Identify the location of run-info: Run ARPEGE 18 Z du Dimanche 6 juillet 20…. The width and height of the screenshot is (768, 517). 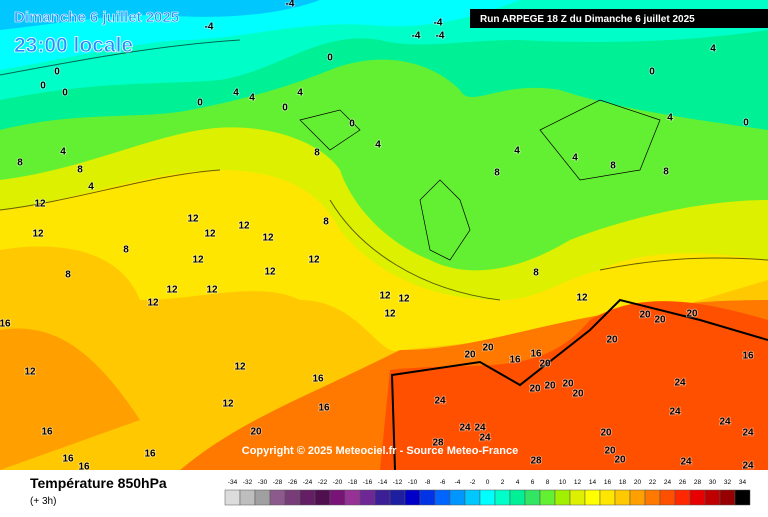
(587, 19).